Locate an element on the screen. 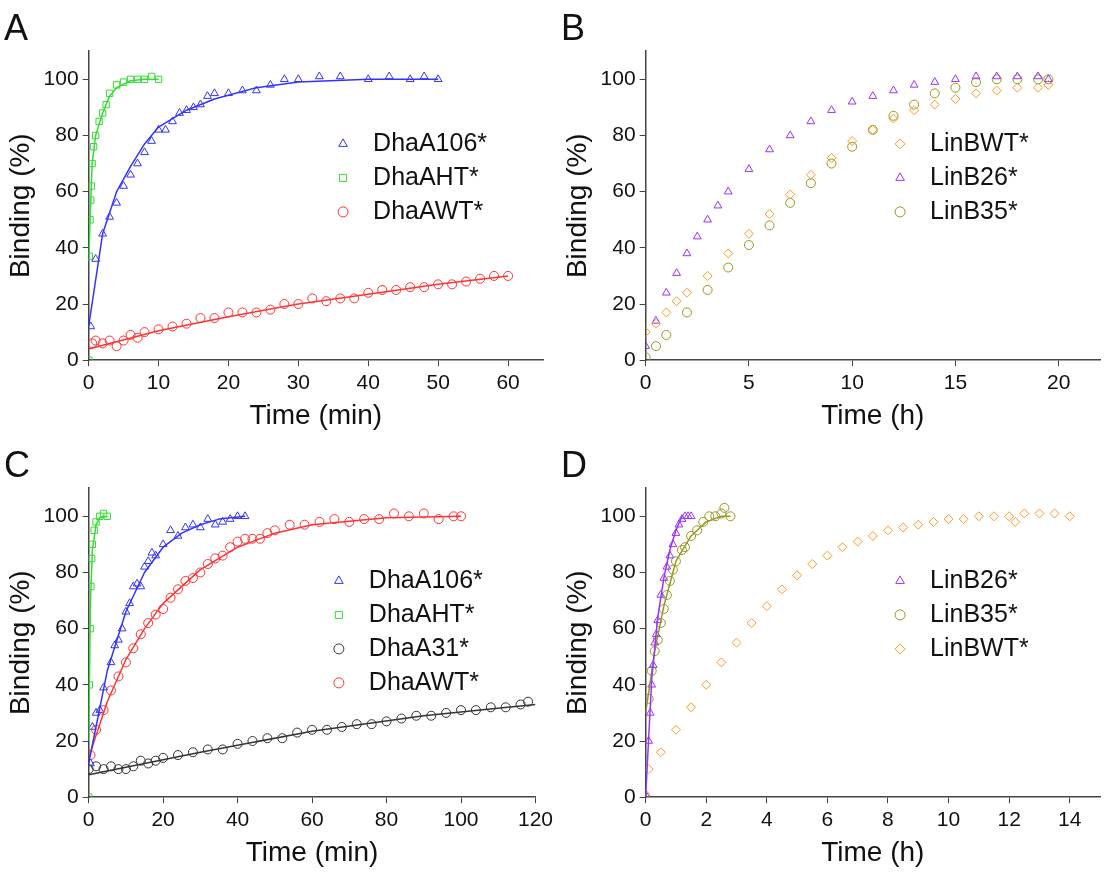  x-axis-title: Time (h) is located at coordinates (873, 414).